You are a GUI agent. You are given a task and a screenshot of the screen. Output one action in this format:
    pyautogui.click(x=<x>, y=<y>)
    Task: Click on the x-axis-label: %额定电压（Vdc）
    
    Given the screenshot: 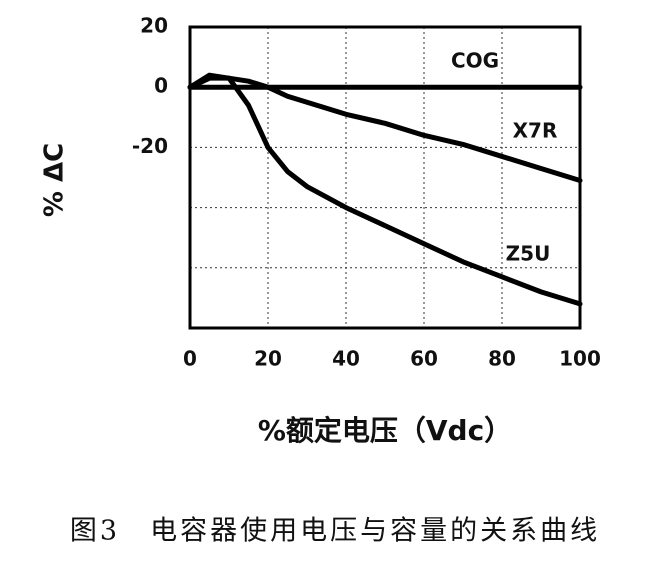 What is the action you would take?
    pyautogui.click(x=385, y=430)
    